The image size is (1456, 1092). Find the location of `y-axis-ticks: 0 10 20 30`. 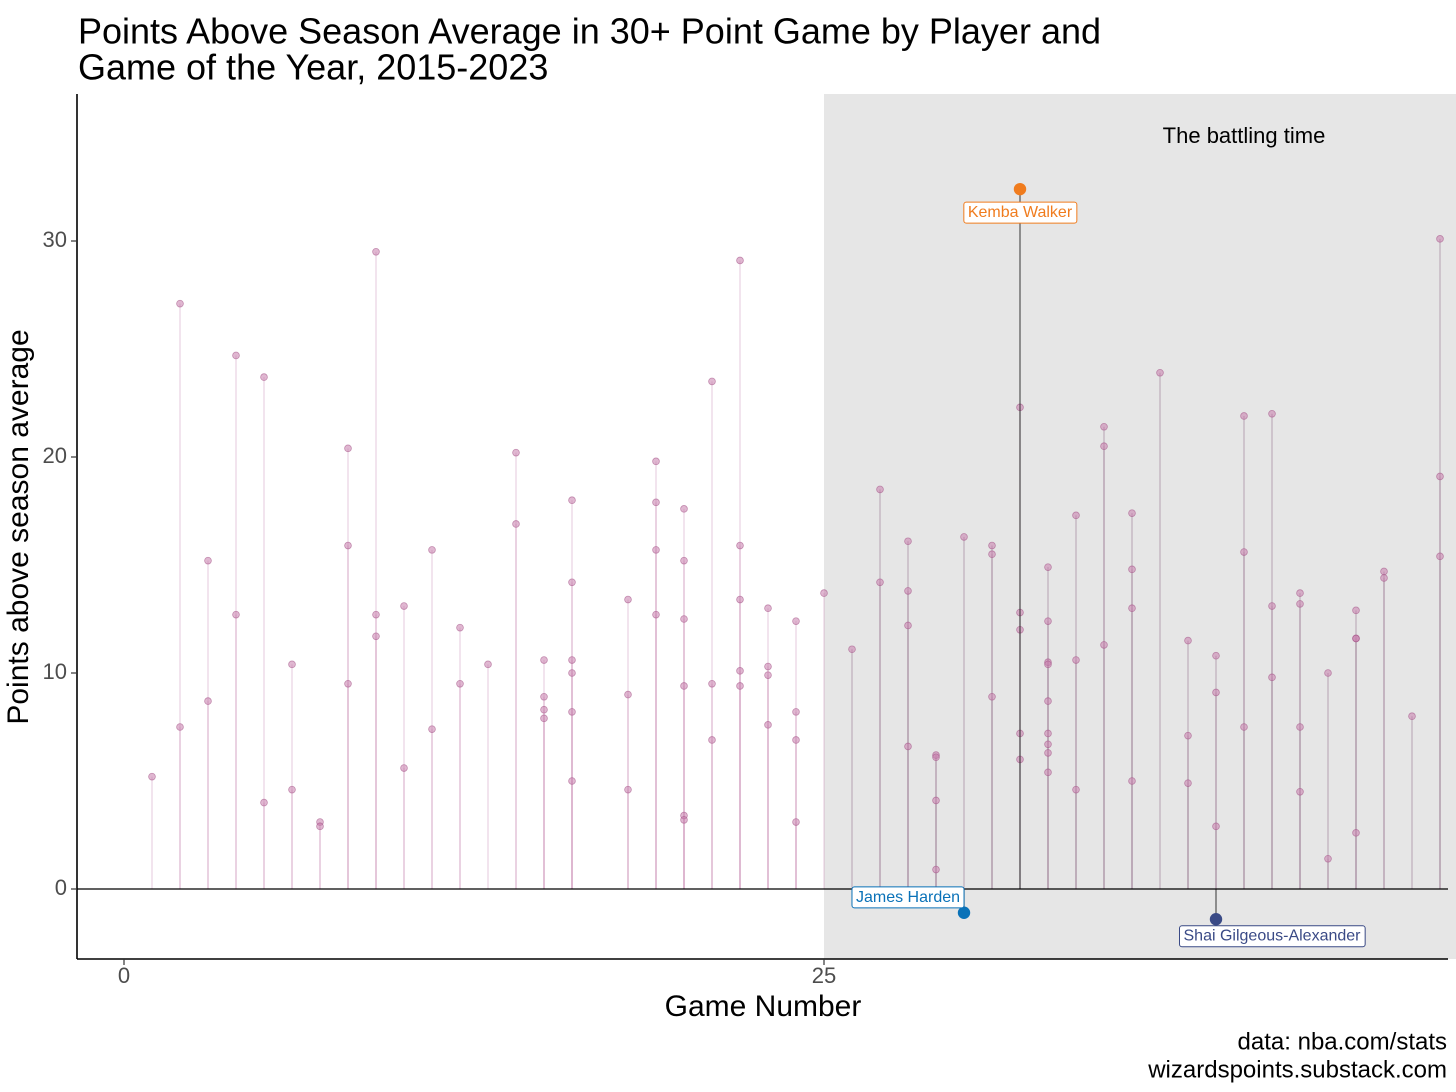

y-axis-ticks: 0 10 20 30 is located at coordinates (60, 563).